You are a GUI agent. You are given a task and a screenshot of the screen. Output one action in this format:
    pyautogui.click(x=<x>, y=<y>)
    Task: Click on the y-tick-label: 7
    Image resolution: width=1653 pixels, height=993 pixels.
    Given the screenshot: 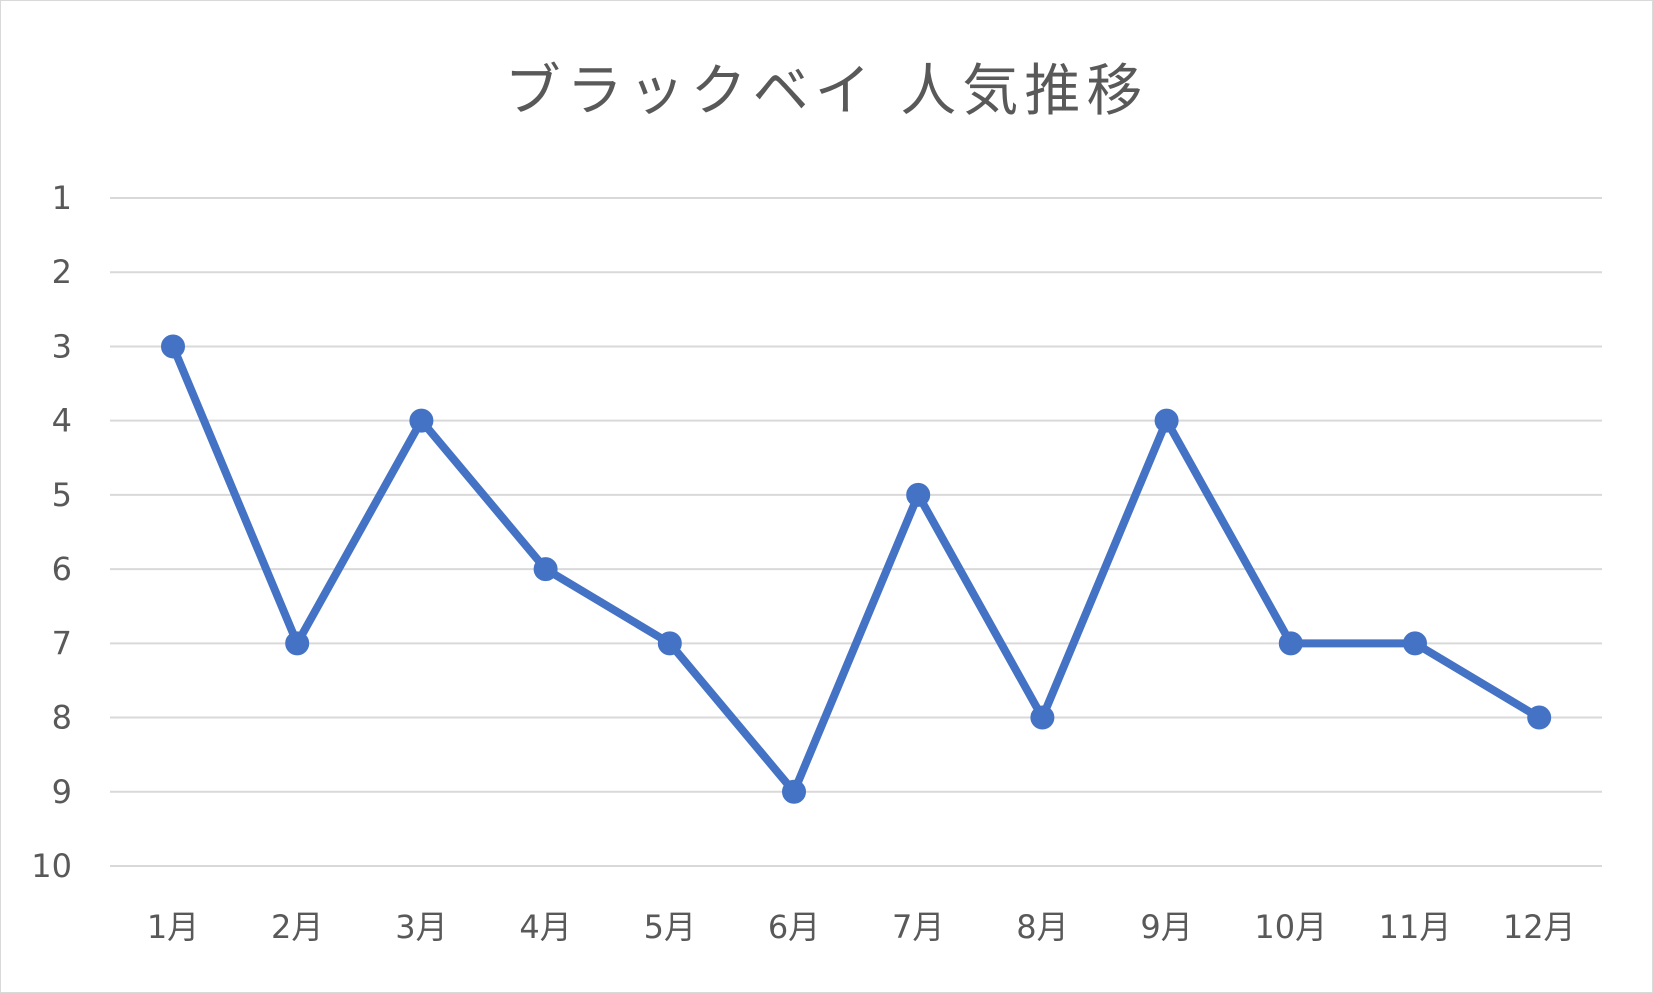 What is the action you would take?
    pyautogui.click(x=62, y=643)
    